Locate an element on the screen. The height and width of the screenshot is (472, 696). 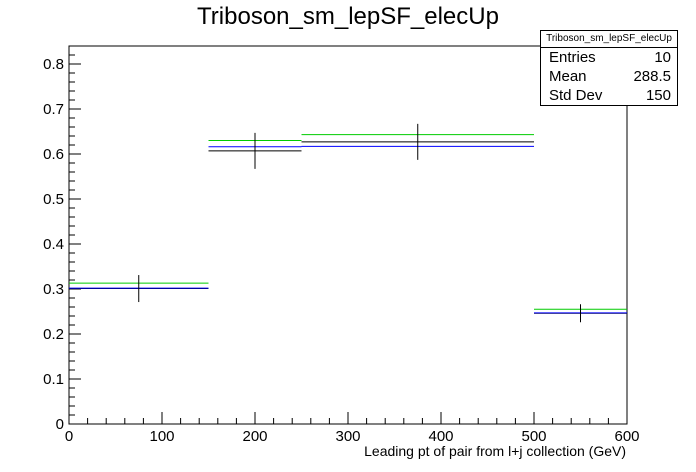
y-tick-label: 0.7 is located at coordinates (53, 109).